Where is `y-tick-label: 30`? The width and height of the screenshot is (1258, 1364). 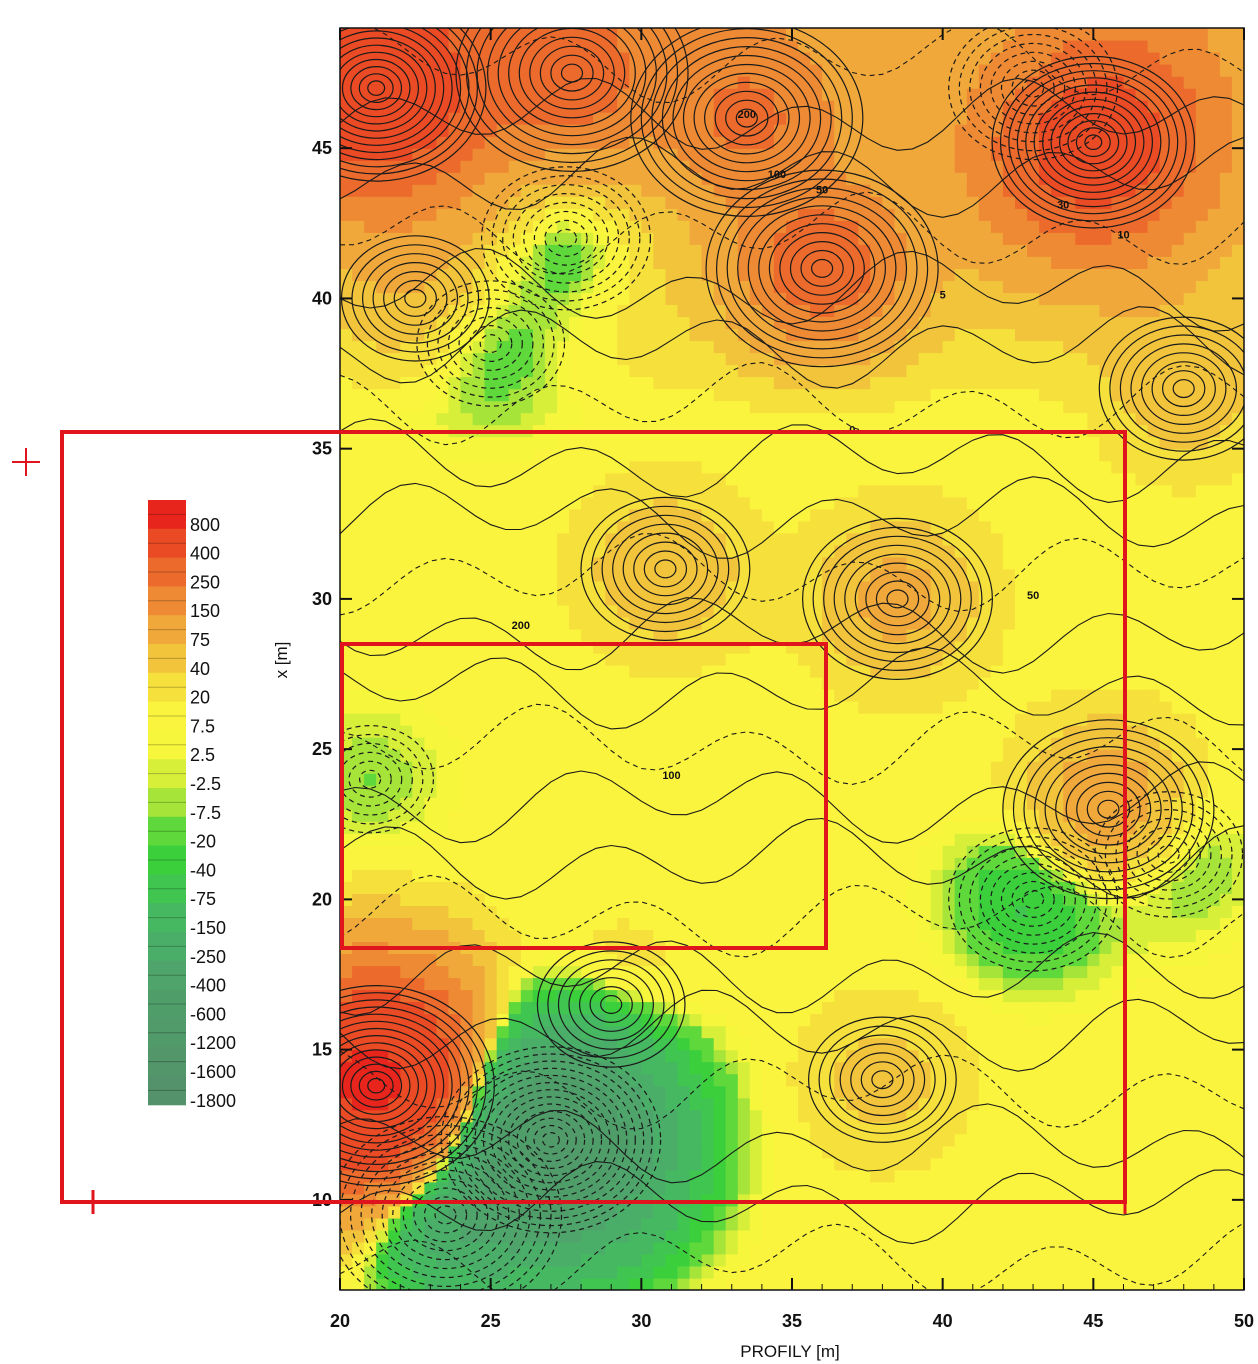 y-tick-label: 30 is located at coordinates (322, 599).